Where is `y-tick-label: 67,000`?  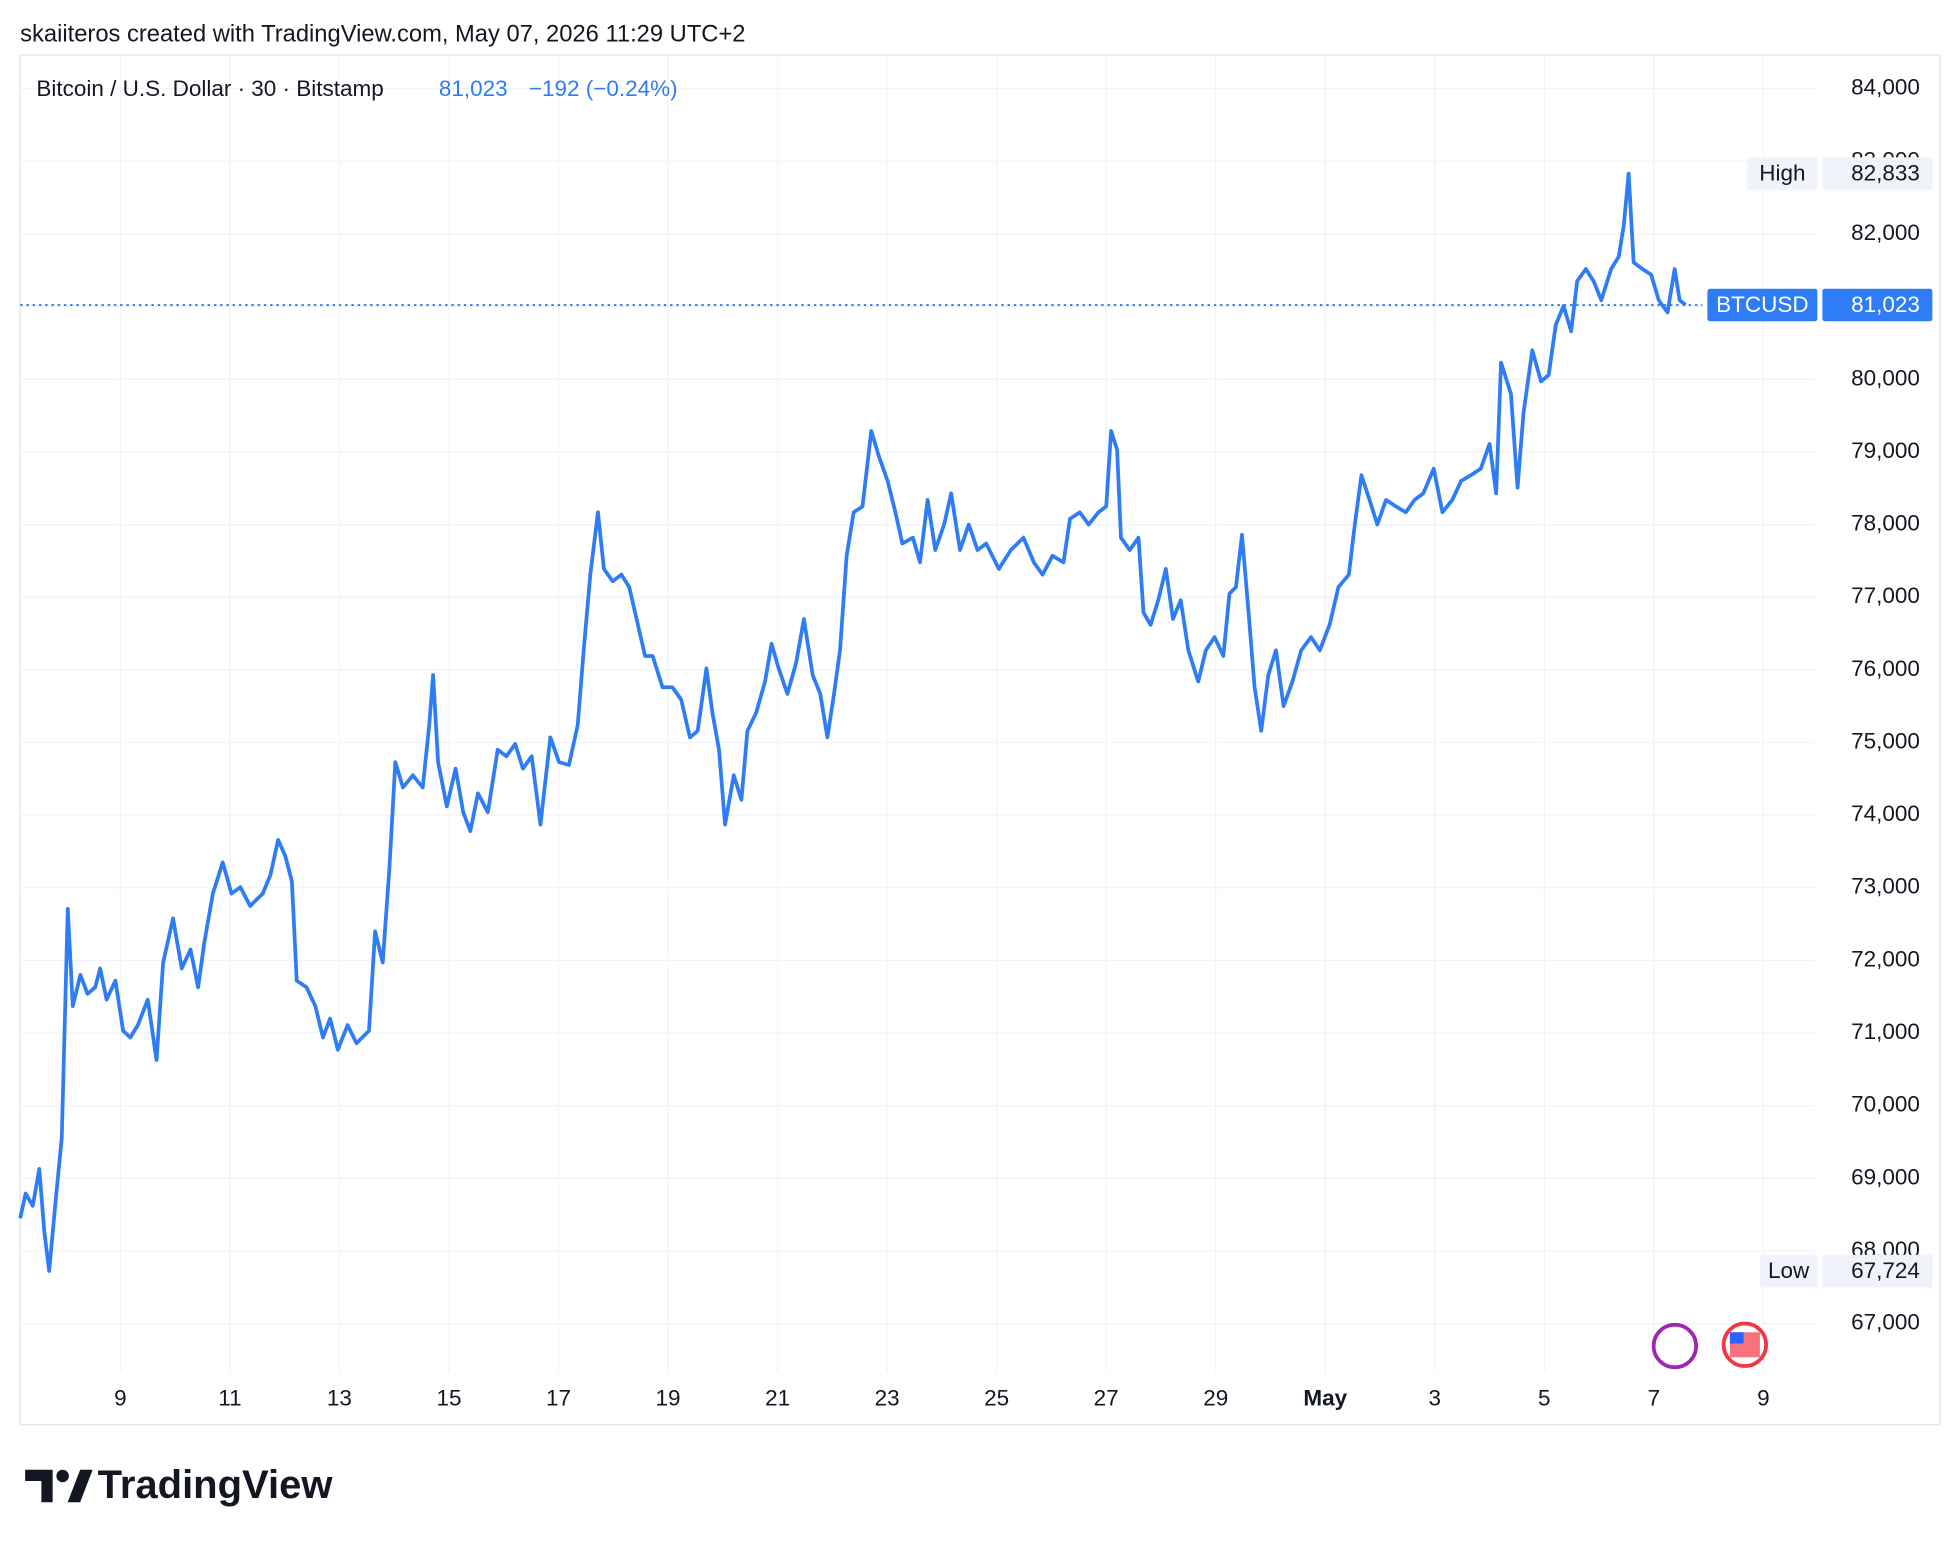
y-tick-label: 67,000 is located at coordinates (1885, 1322).